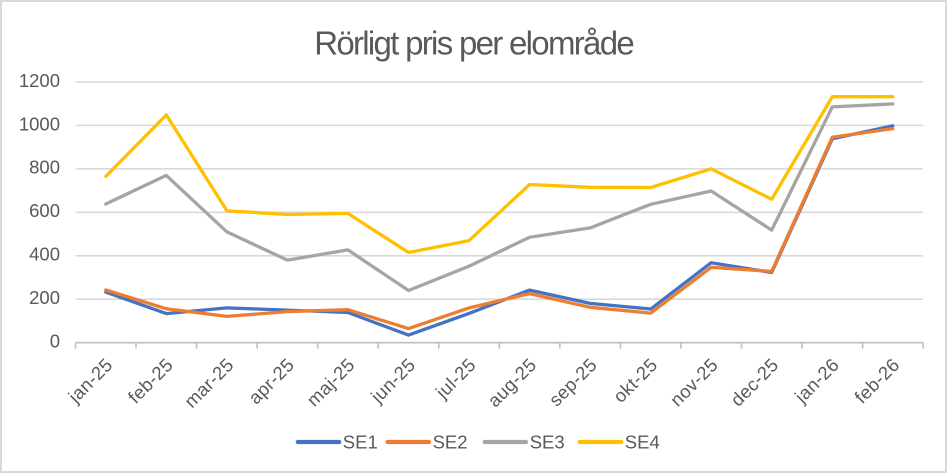  Describe the element at coordinates (44, 210) in the screenshot. I see `svg-text: 600` at that location.